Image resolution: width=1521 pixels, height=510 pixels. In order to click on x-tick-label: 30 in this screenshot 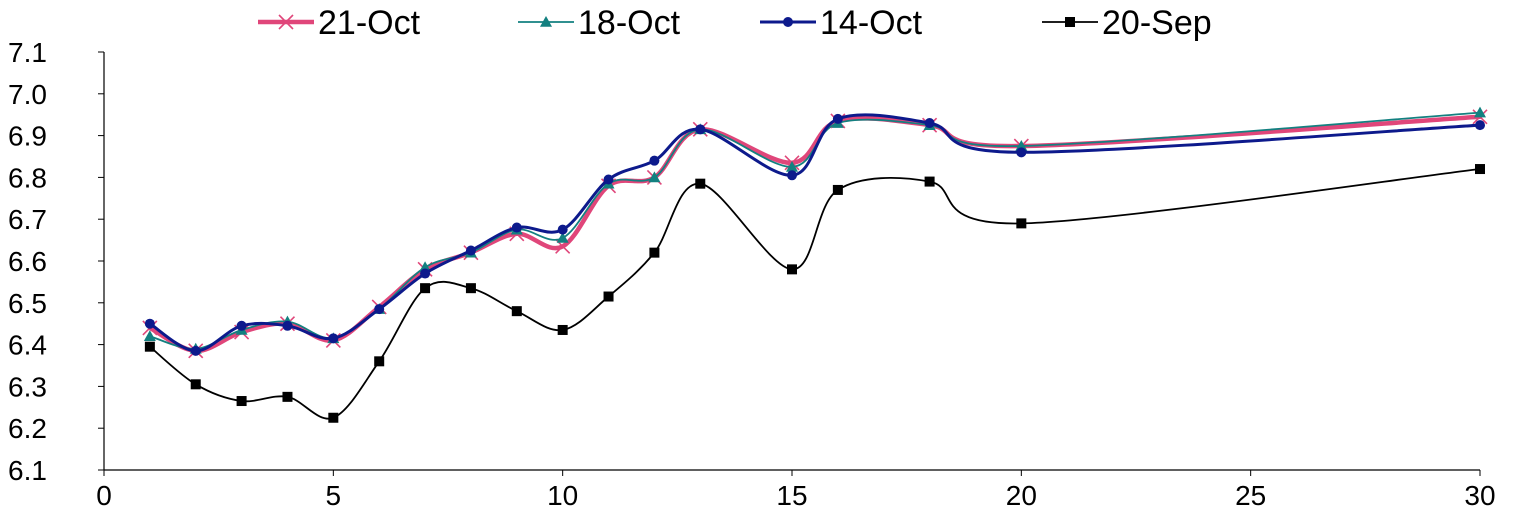, I will do `click(1479, 495)`.